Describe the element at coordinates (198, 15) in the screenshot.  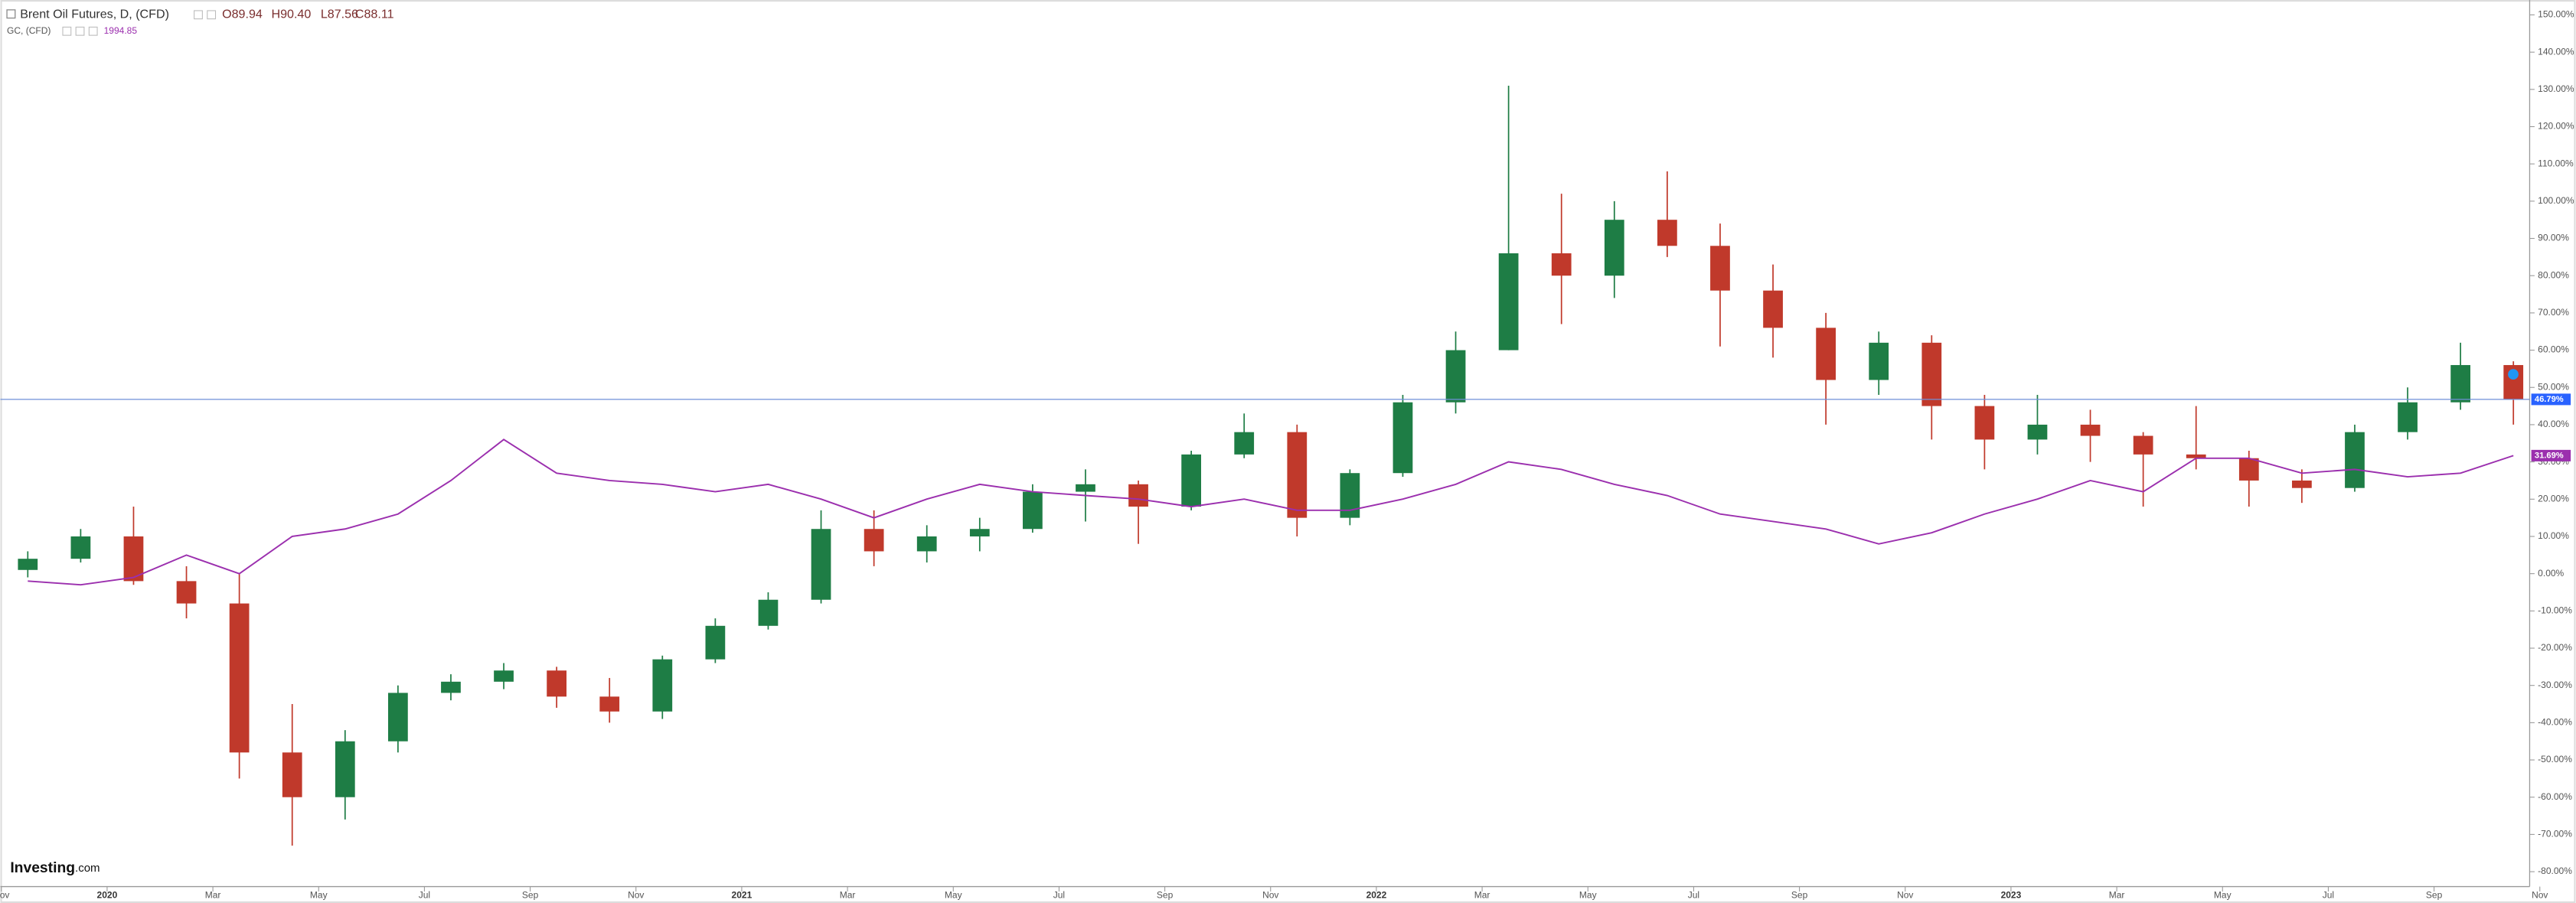
I see `settings-icon` at that location.